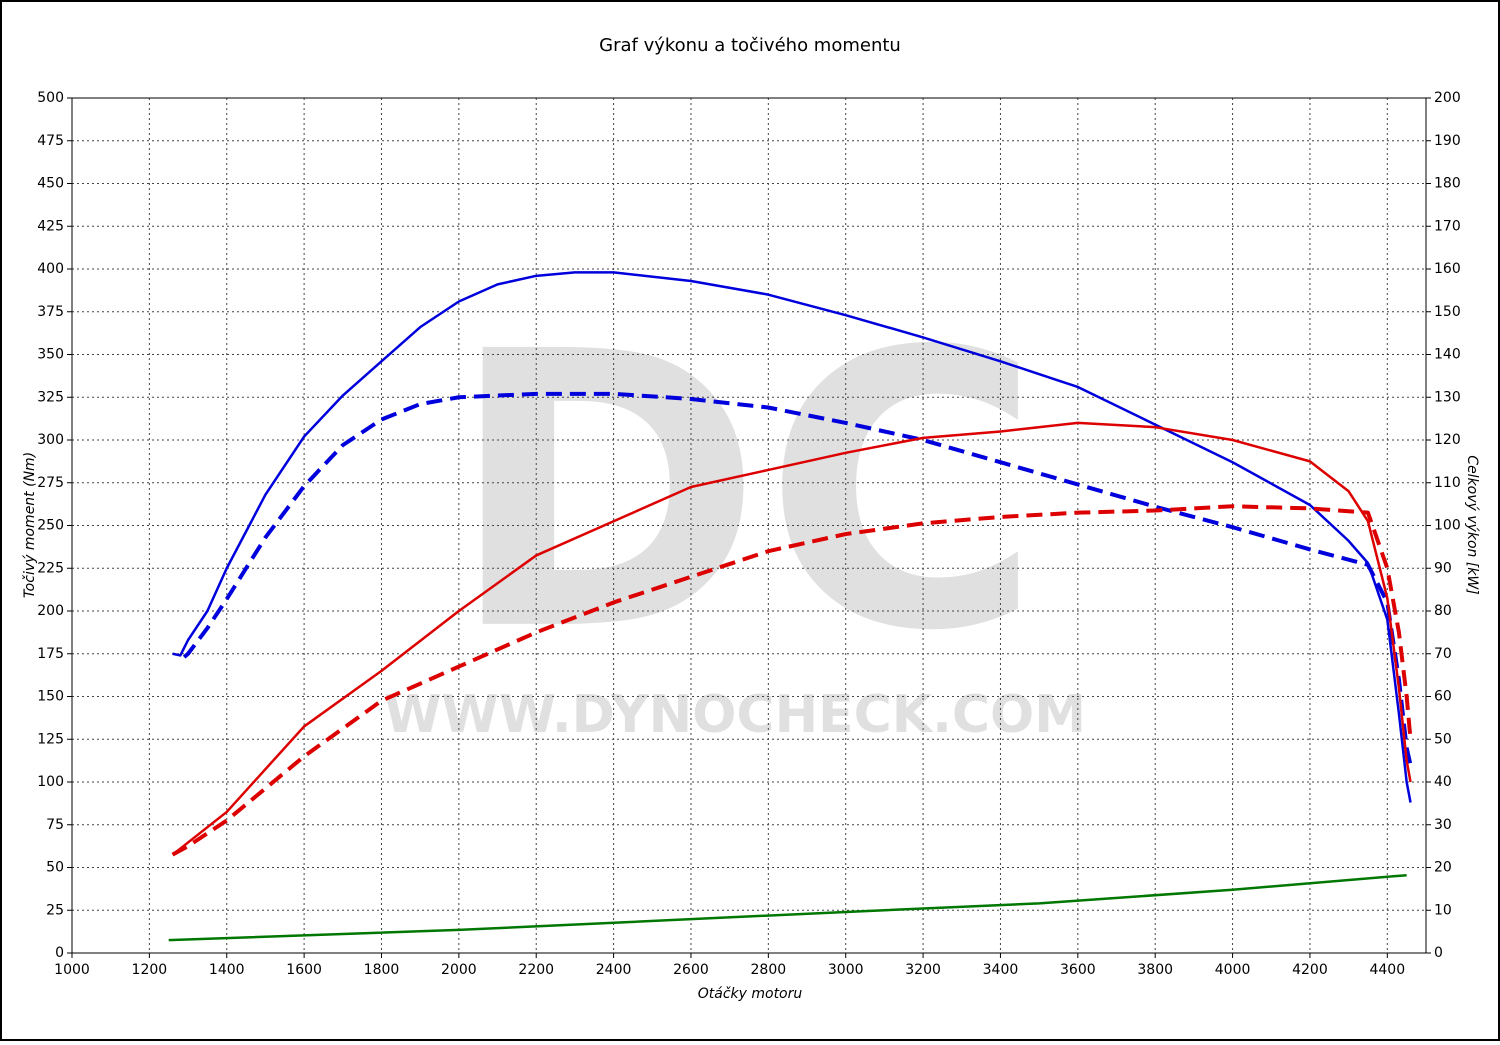 The width and height of the screenshot is (1500, 1045). I want to click on y2-tick-label: 130, so click(1447, 397).